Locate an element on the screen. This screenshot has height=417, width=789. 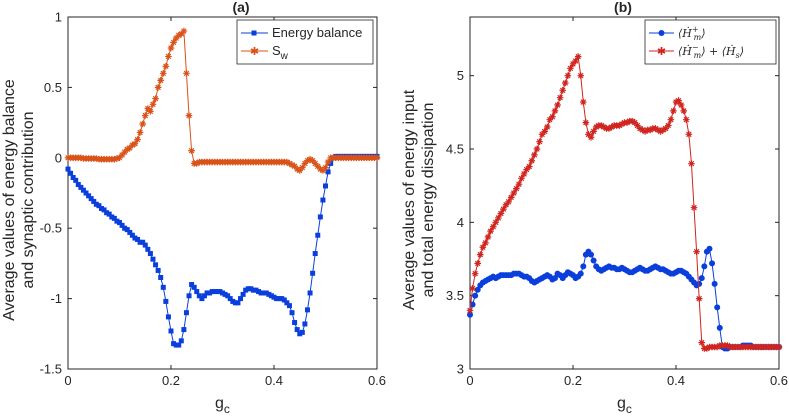
legend-b-diss-h1: Ḣ is located at coordinates (686, 51).